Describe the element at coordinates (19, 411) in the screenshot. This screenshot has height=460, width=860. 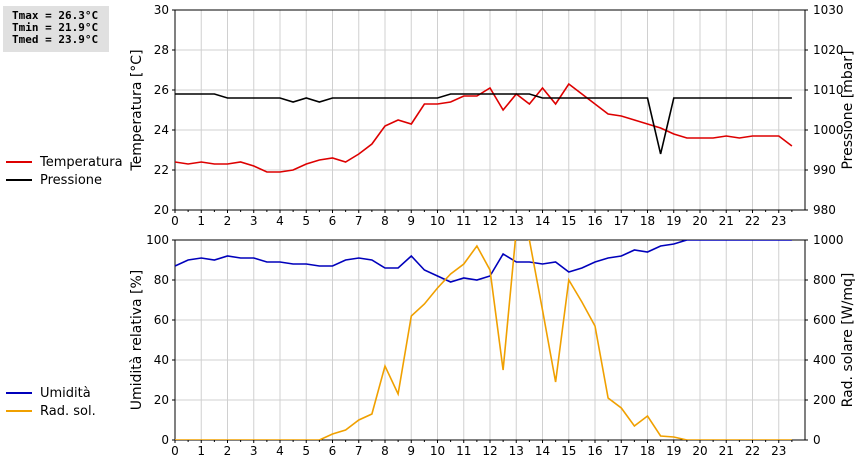
I see `legend-swatch-solar` at that location.